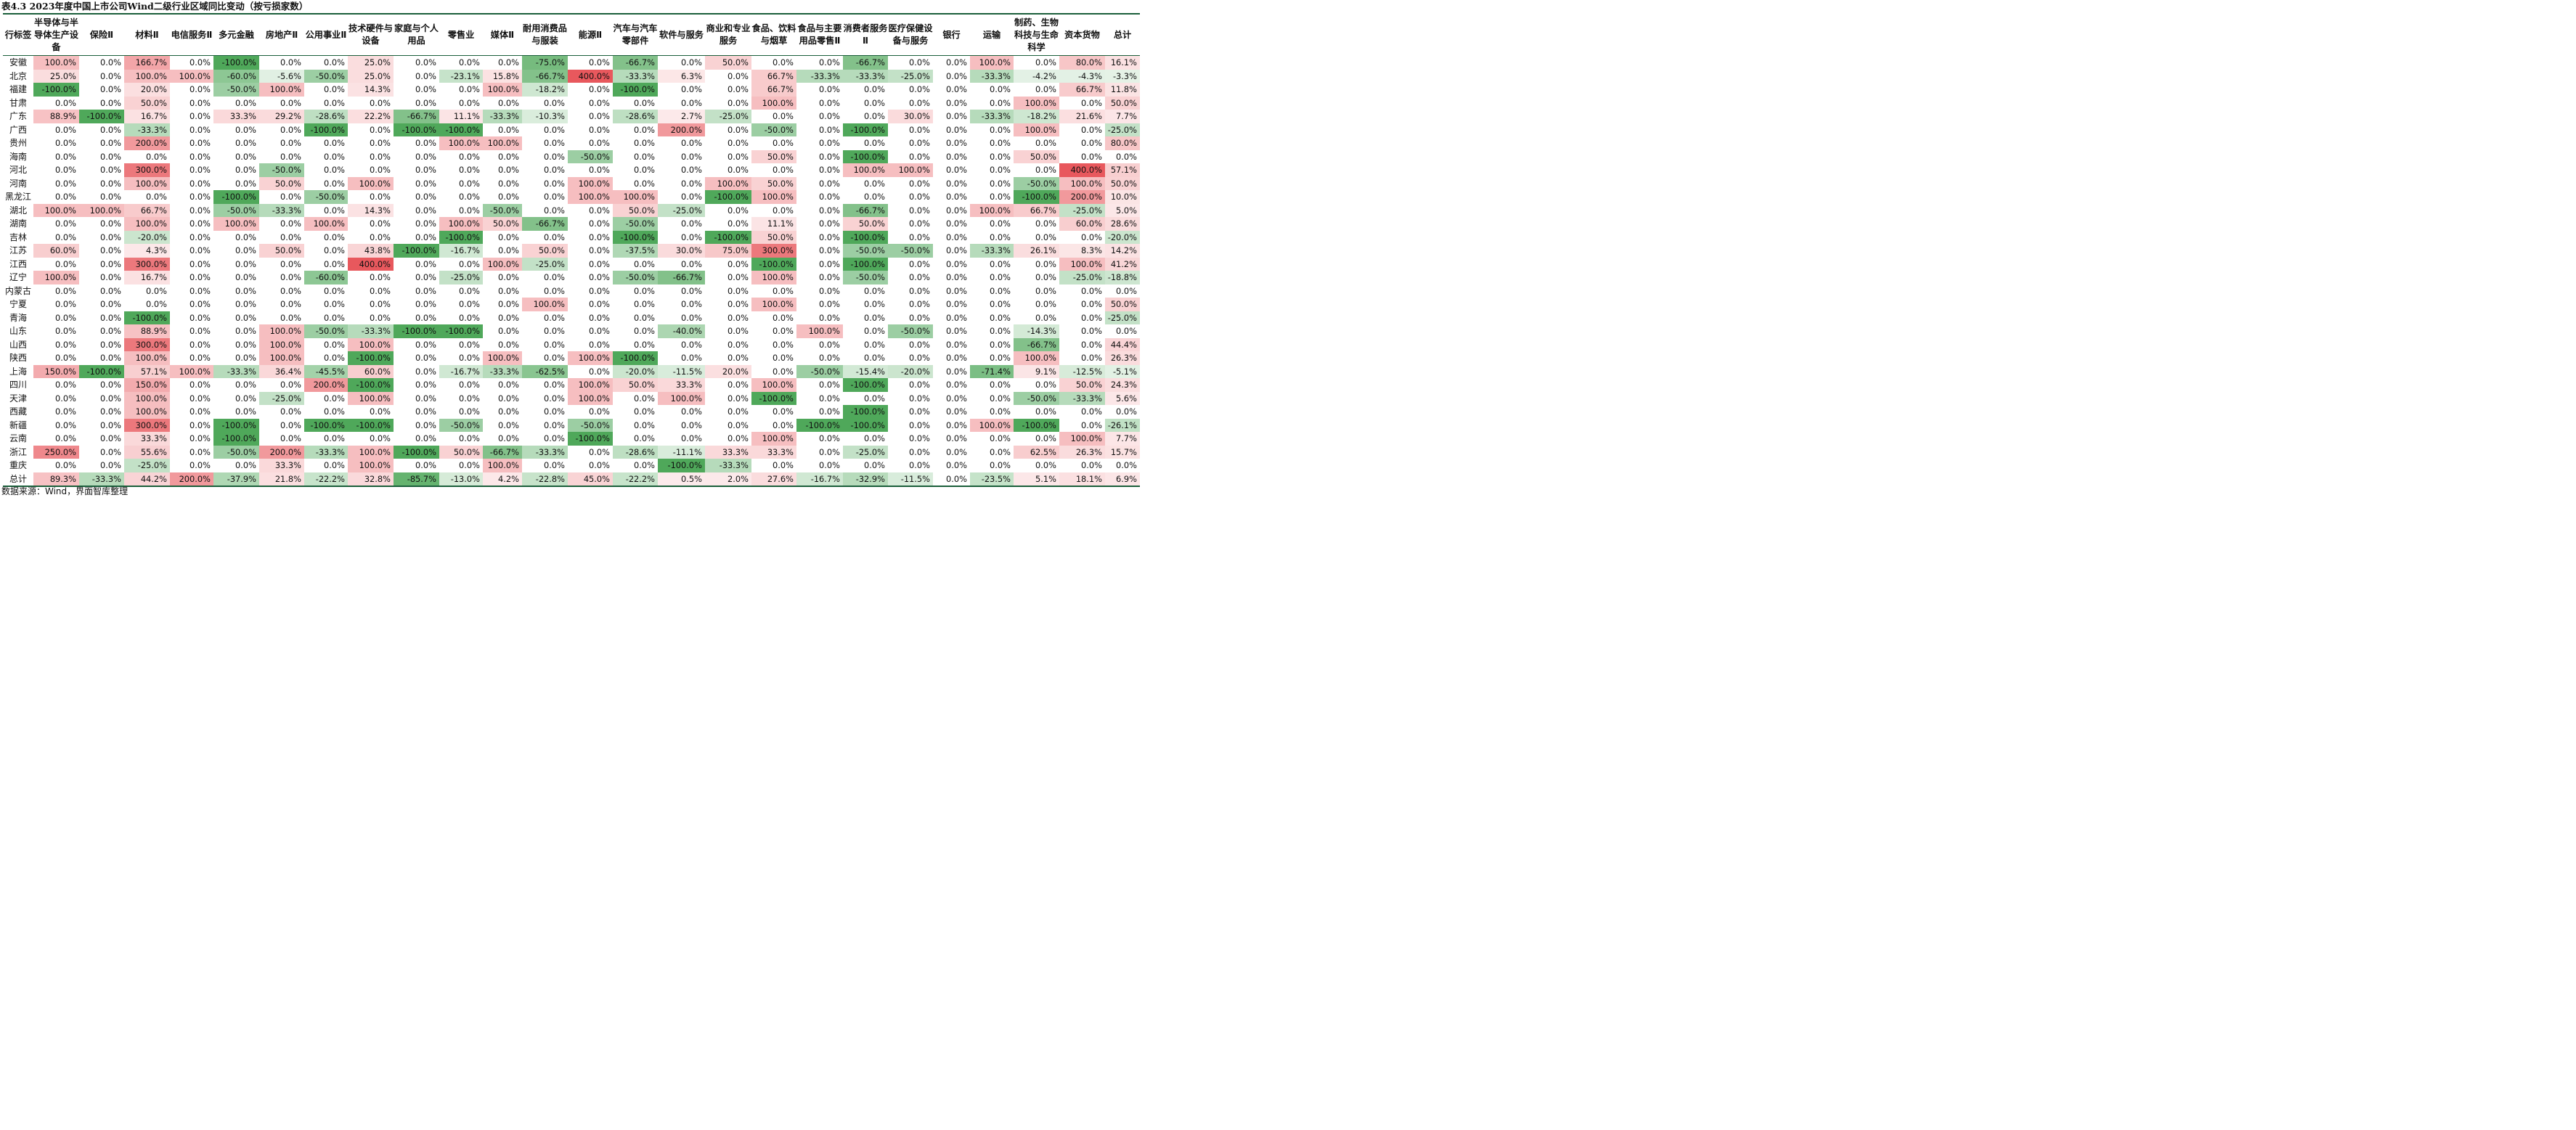 The image size is (2576, 1130). What do you see at coordinates (865, 34) in the screenshot?
I see `header-col-19: 消费者服务Ⅱ` at bounding box center [865, 34].